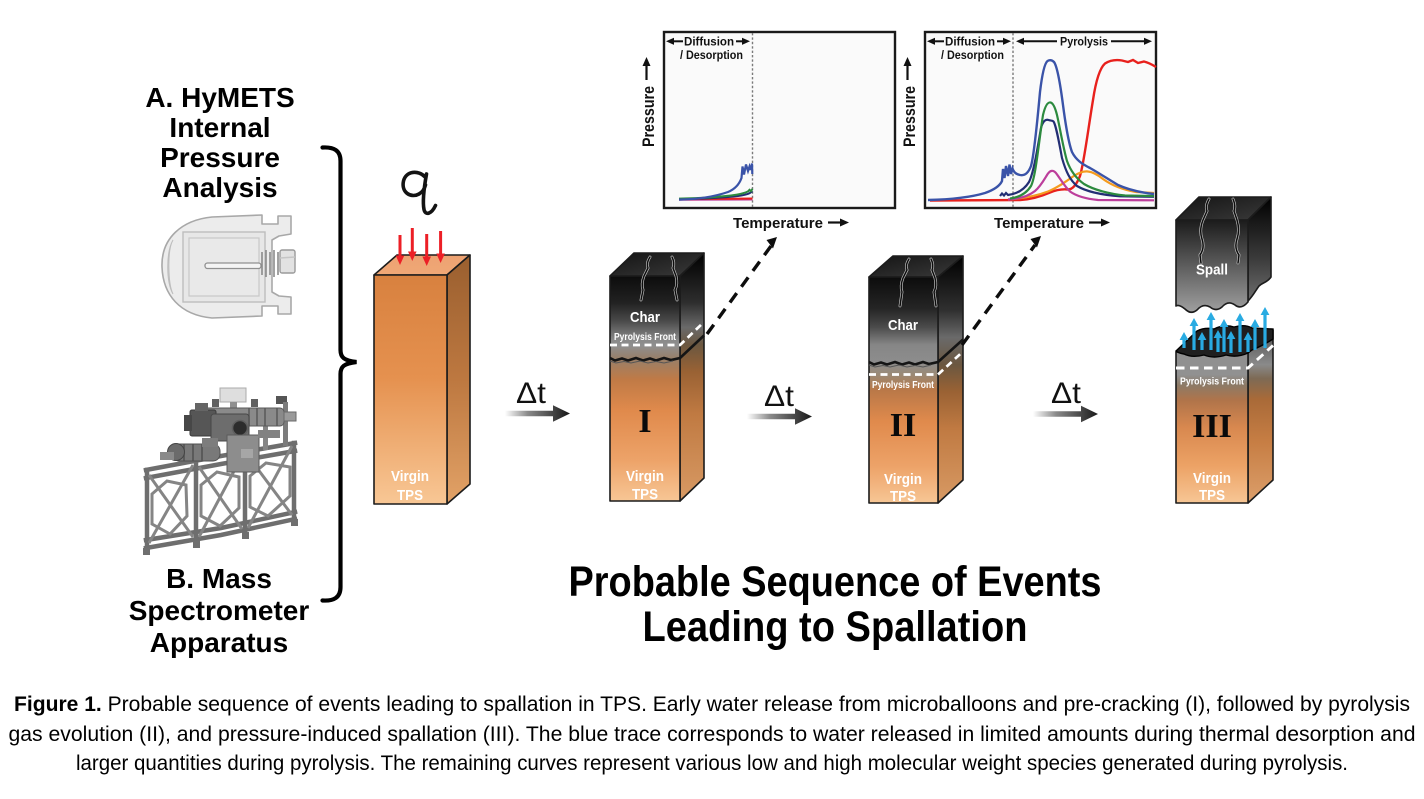 The width and height of the screenshot is (1424, 799). Describe the element at coordinates (1084, 42) in the screenshot. I see `svg-text: Pyrolysis` at that location.